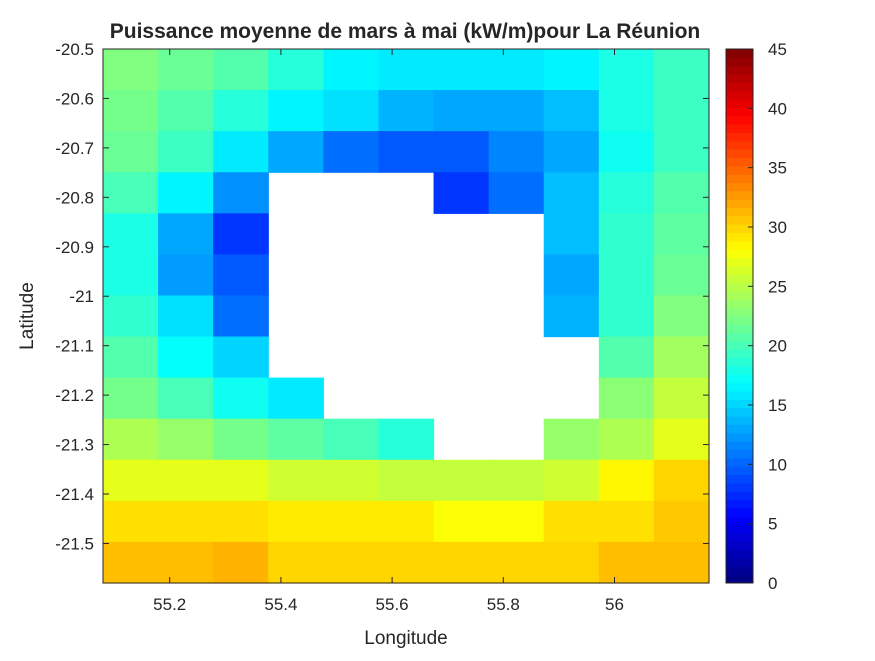 This screenshot has width=875, height=661. I want to click on y-tick-label: -21.1, so click(74, 346).